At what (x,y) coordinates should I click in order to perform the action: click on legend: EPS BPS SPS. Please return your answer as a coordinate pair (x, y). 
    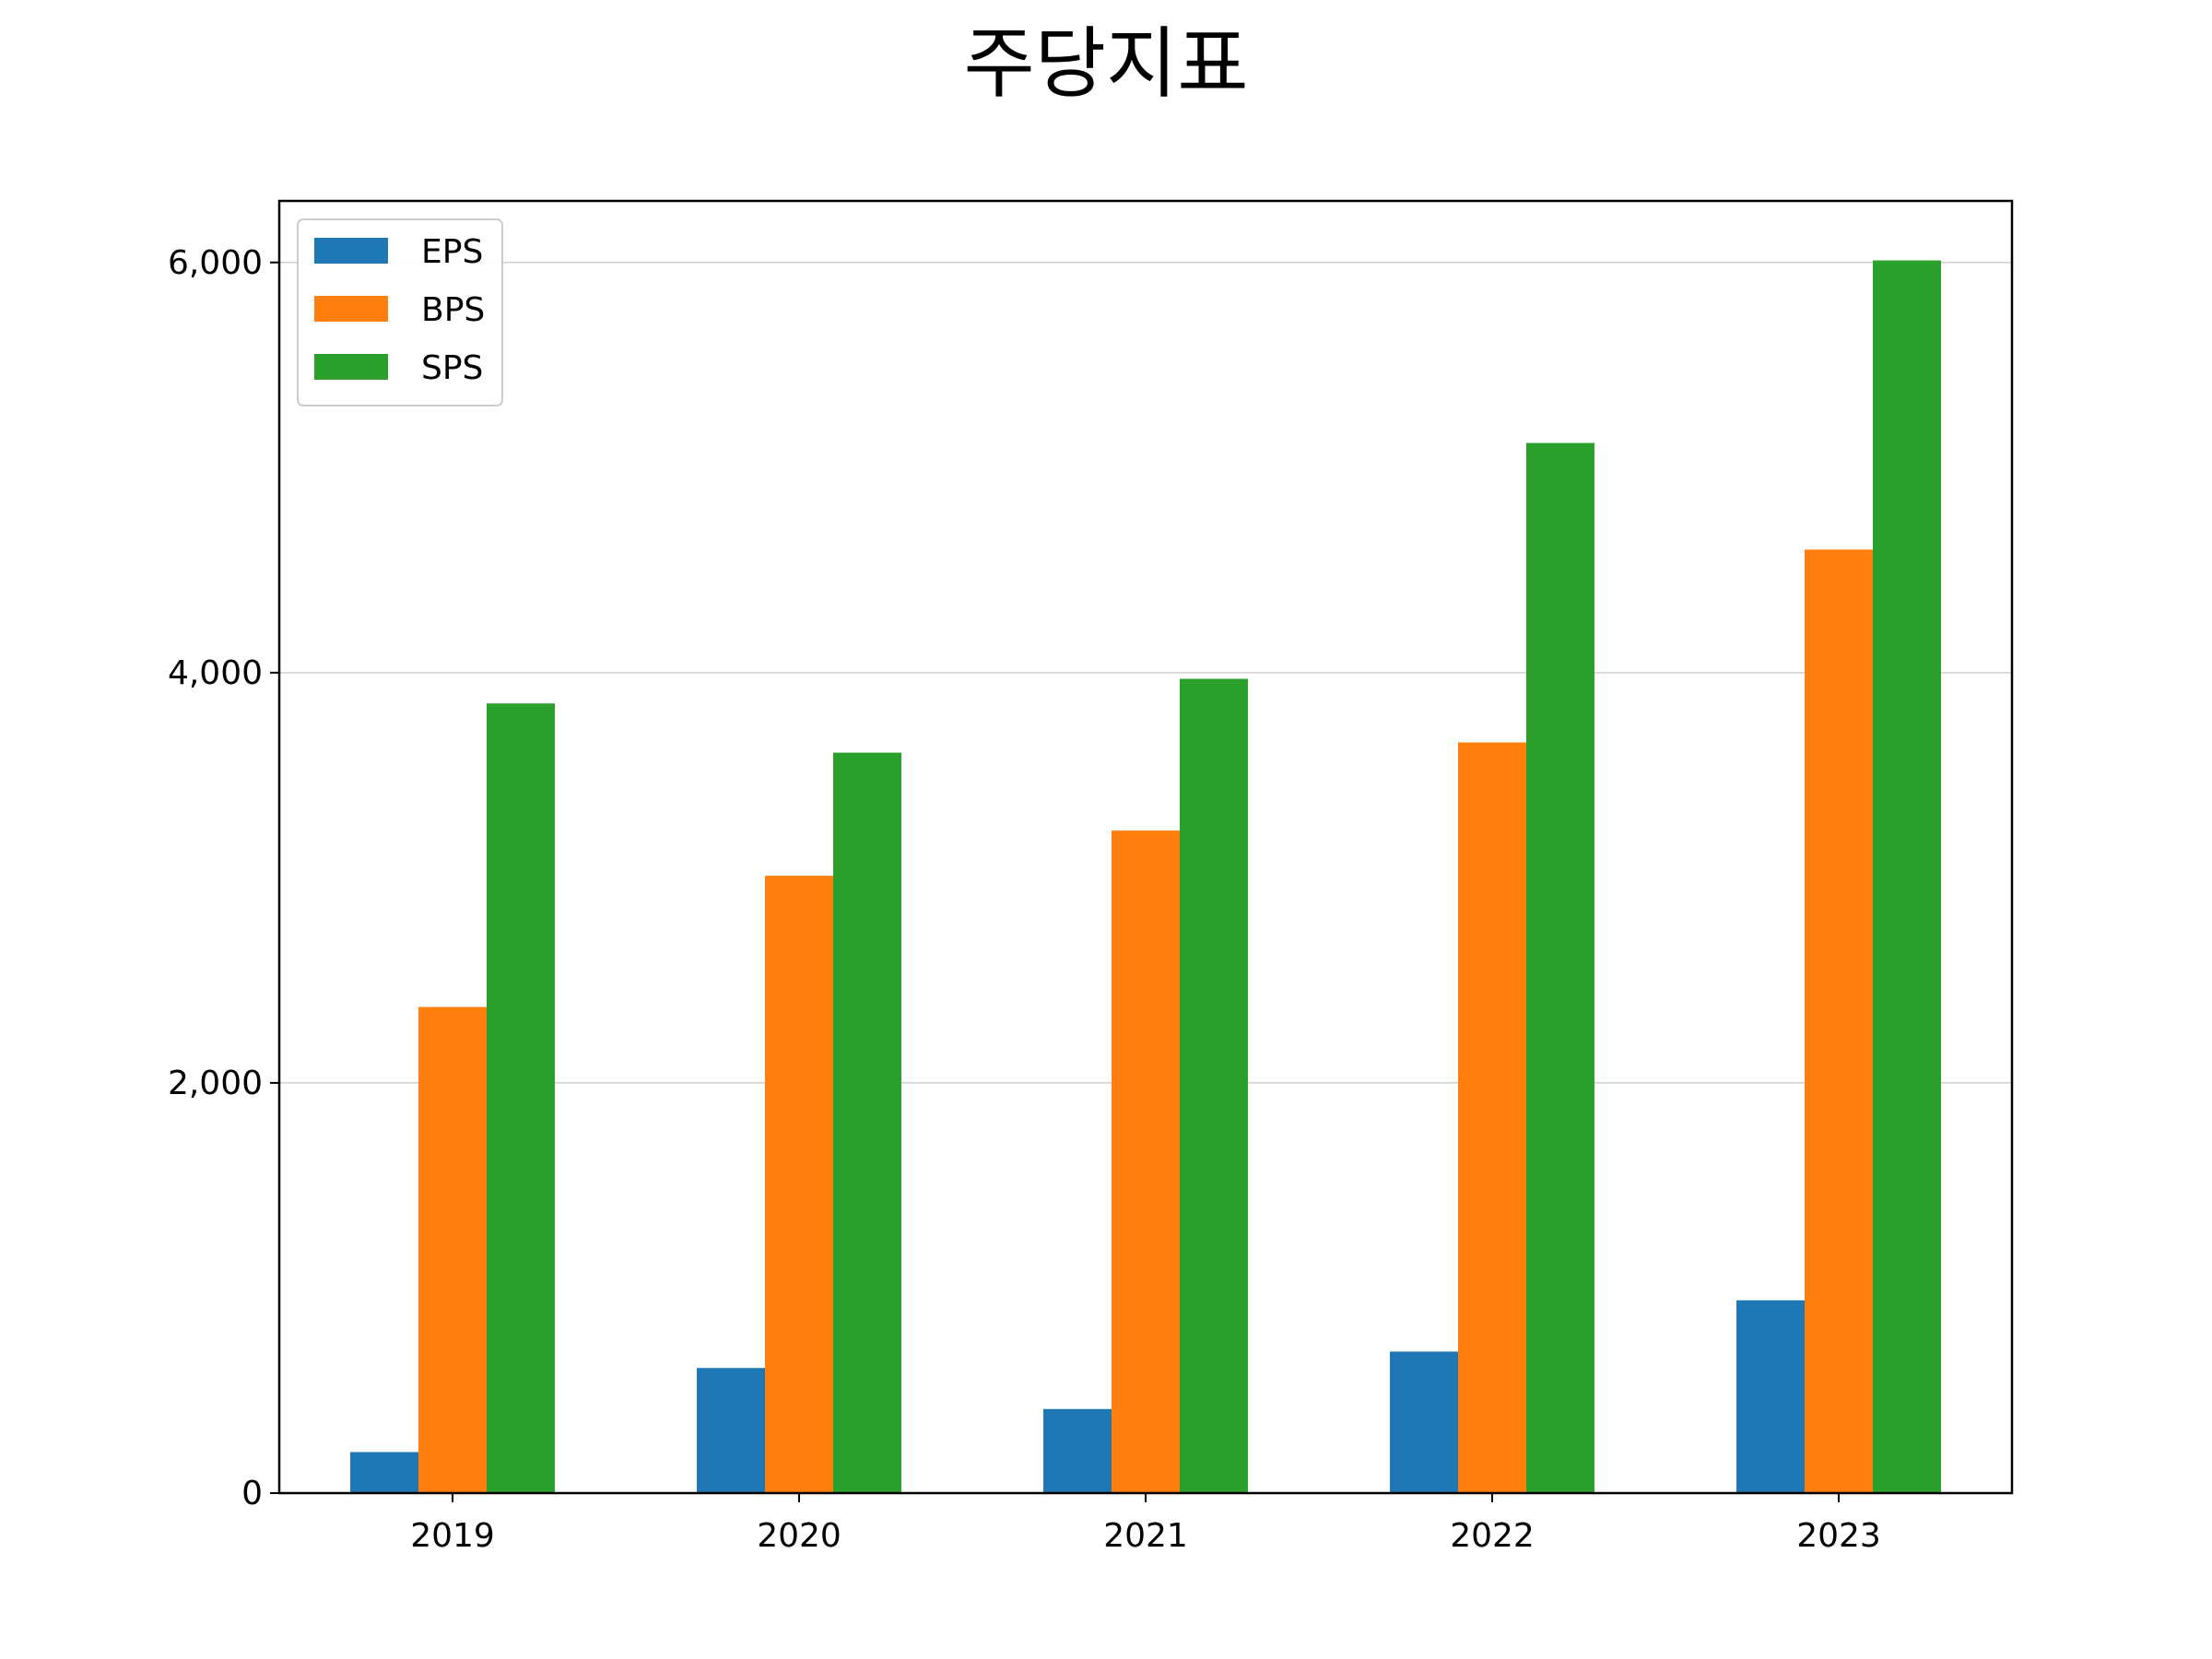
    Looking at the image, I should click on (400, 312).